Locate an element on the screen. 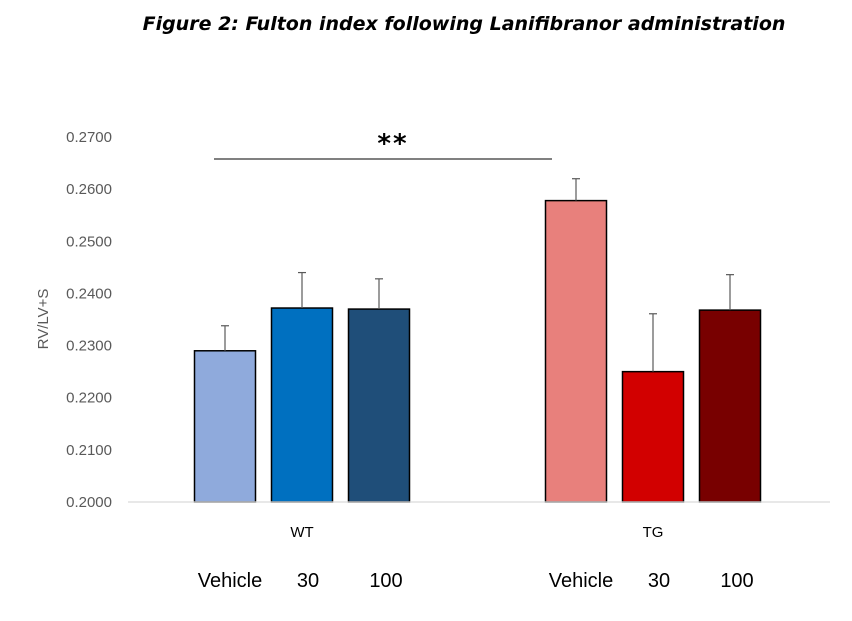 Image resolution: width=852 pixels, height=621 pixels. y-tick-label: 0.2300 is located at coordinates (89, 346).